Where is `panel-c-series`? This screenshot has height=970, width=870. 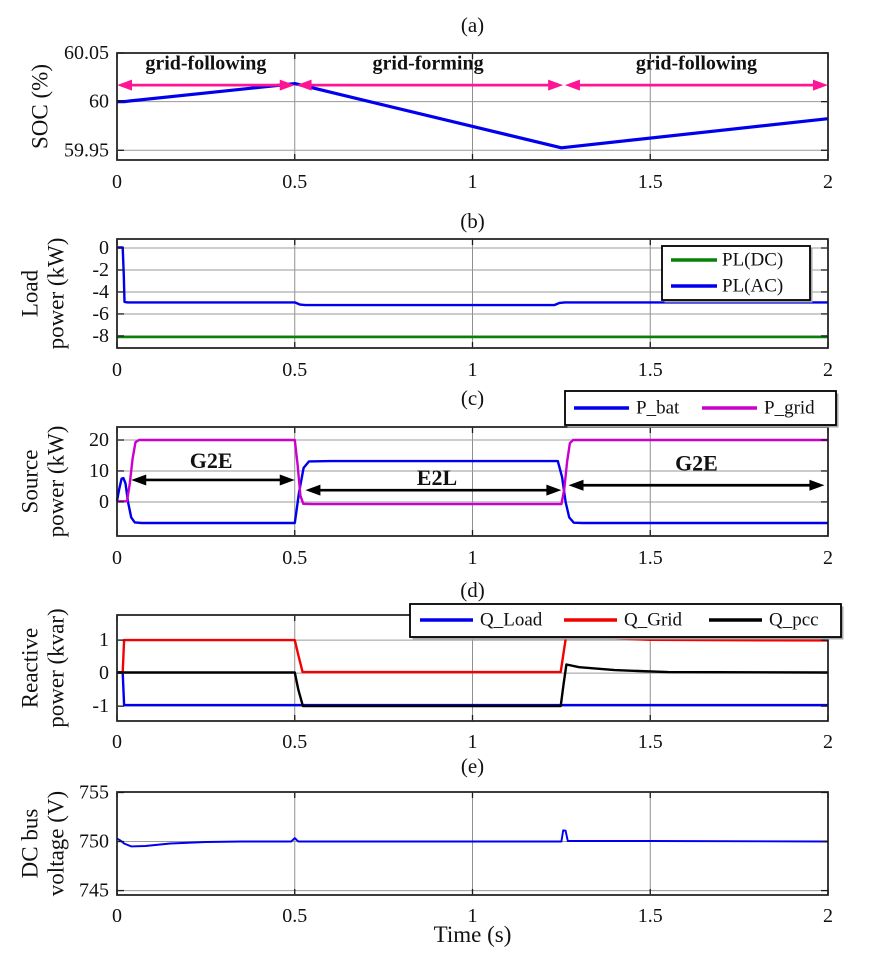 panel-c-series is located at coordinates (471, 481).